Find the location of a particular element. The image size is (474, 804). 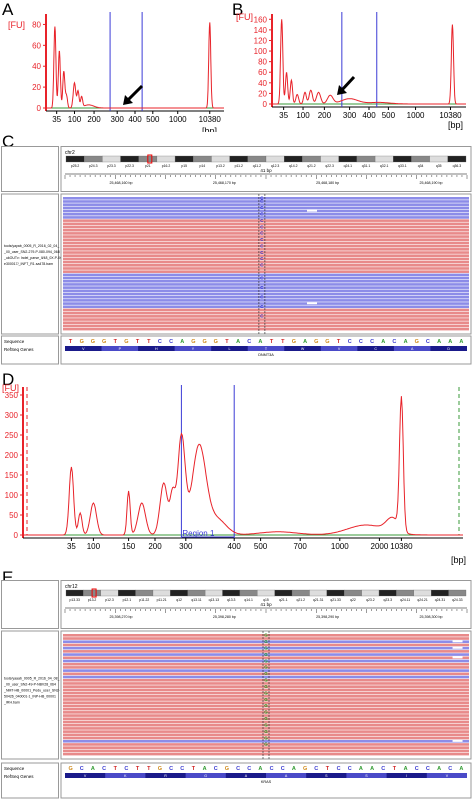

arrow-icon is located at coordinates (346, 85).